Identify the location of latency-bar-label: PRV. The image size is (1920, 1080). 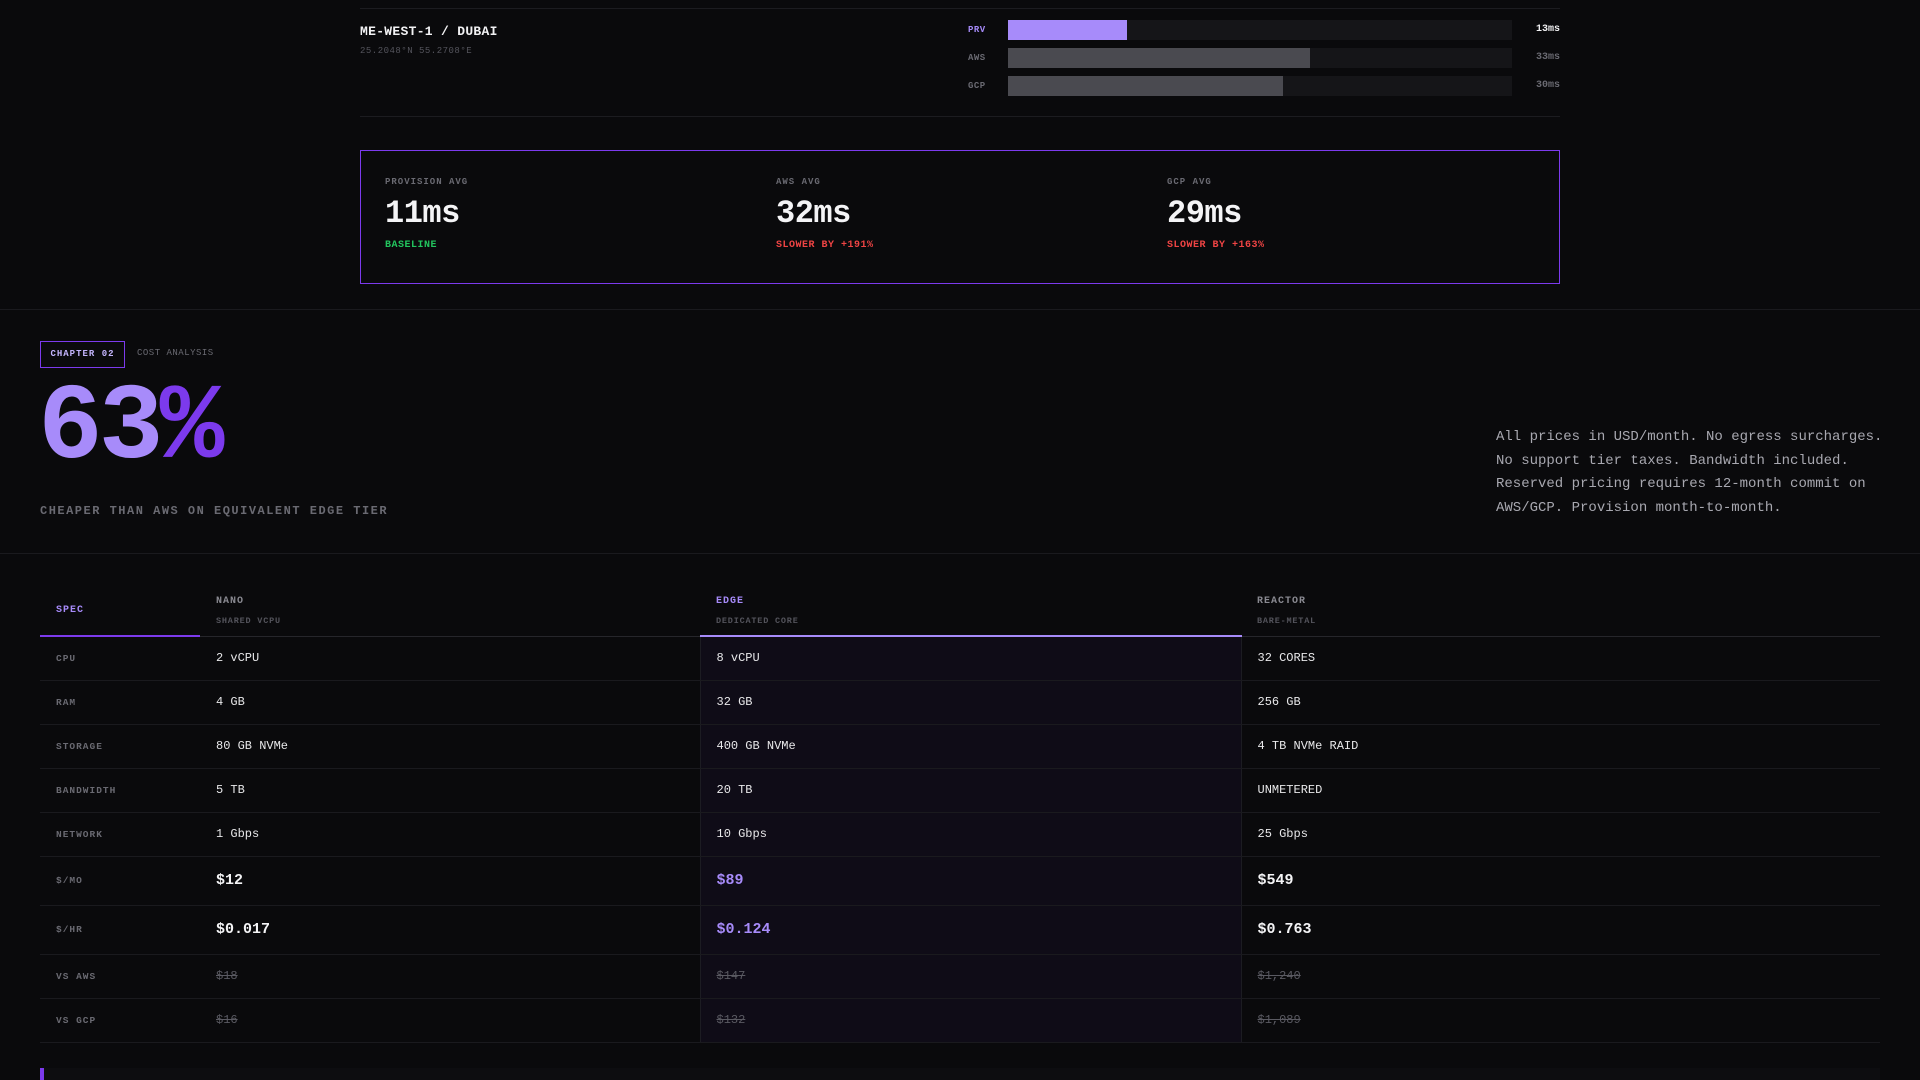
(977, 30).